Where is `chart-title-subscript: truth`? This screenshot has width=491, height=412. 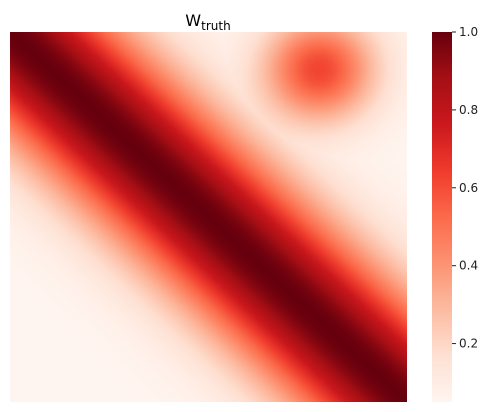 chart-title-subscript: truth is located at coordinates (216, 26).